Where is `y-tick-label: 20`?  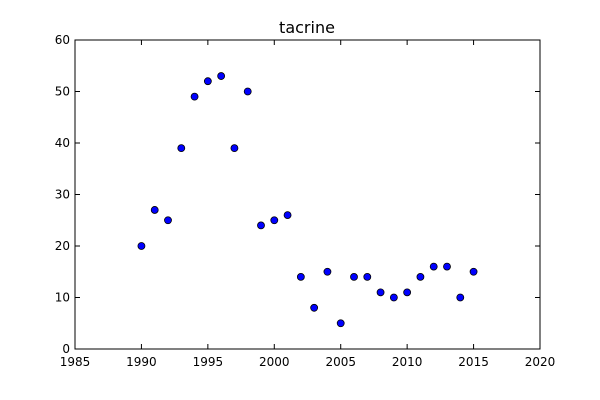
y-tick-label: 20 is located at coordinates (62, 246).